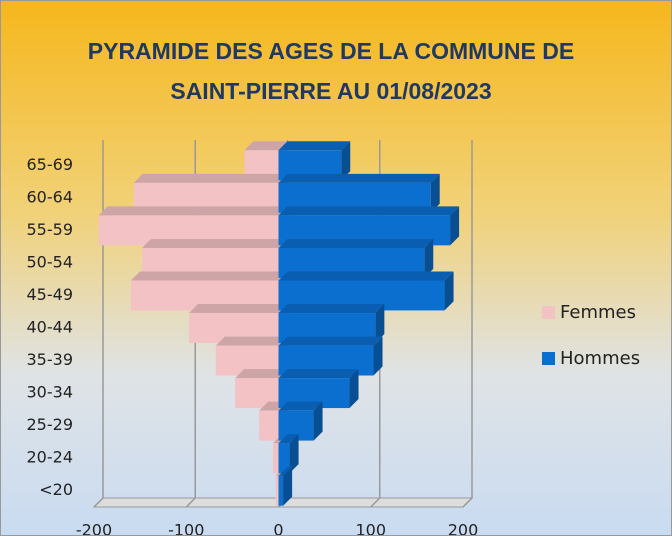 This screenshot has width=672, height=536. Describe the element at coordinates (600, 358) in the screenshot. I see `legend-label: Hommes` at that location.